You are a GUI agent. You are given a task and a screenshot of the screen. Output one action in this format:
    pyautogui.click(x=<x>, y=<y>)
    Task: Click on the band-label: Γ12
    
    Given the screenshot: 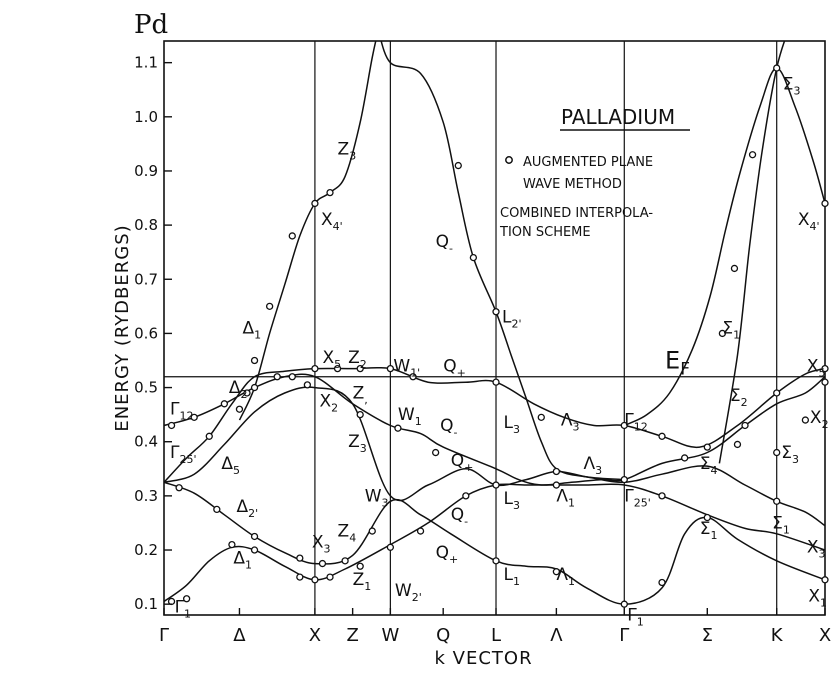 What is the action you would take?
    pyautogui.click(x=635, y=421)
    